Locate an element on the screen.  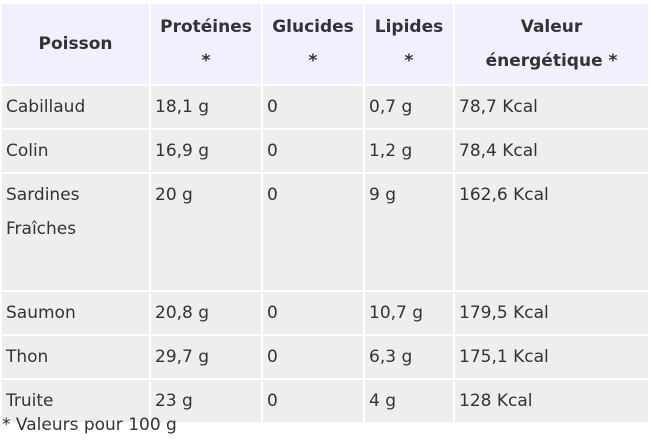
cell-valeur: 175,1 Kcal is located at coordinates (551, 356).